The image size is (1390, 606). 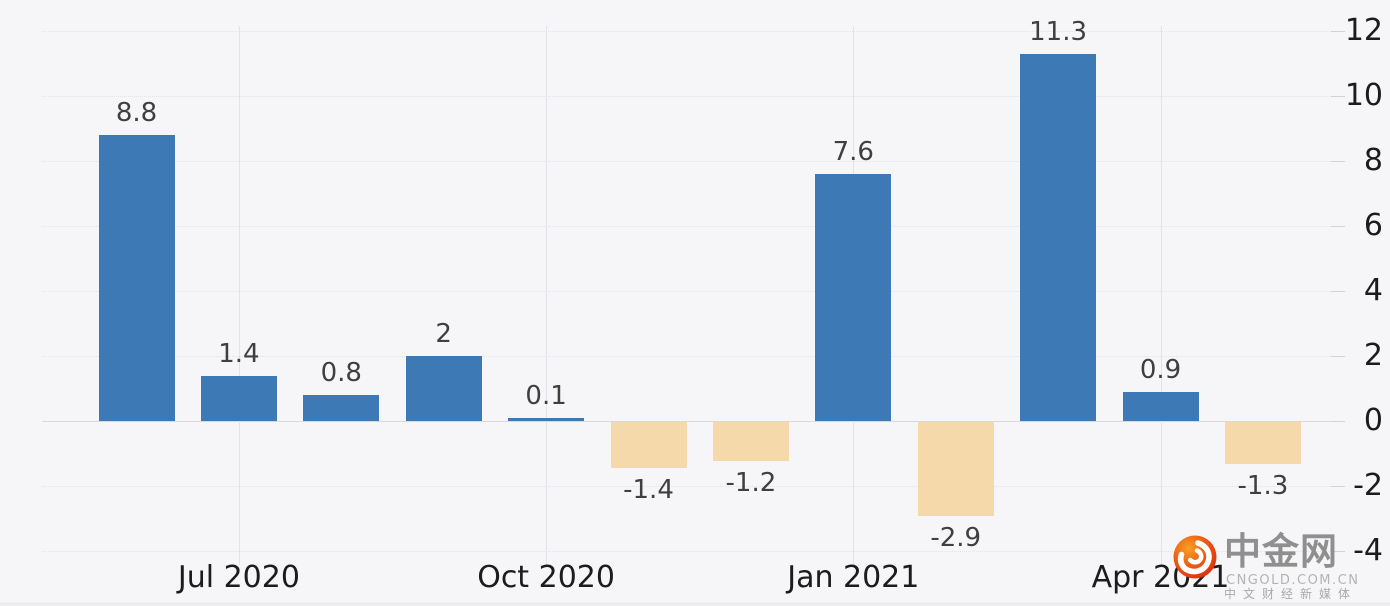 I want to click on y-axis-tick-label: -2, so click(x=1368, y=485).